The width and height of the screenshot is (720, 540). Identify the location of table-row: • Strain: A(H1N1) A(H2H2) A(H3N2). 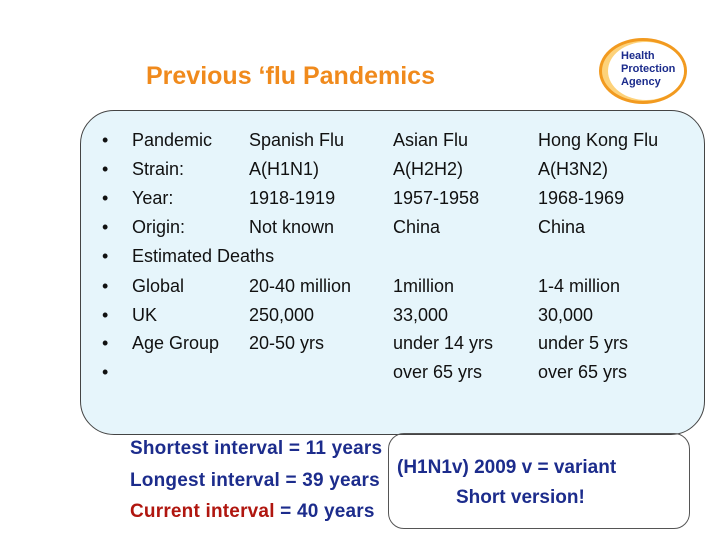
(360, 173).